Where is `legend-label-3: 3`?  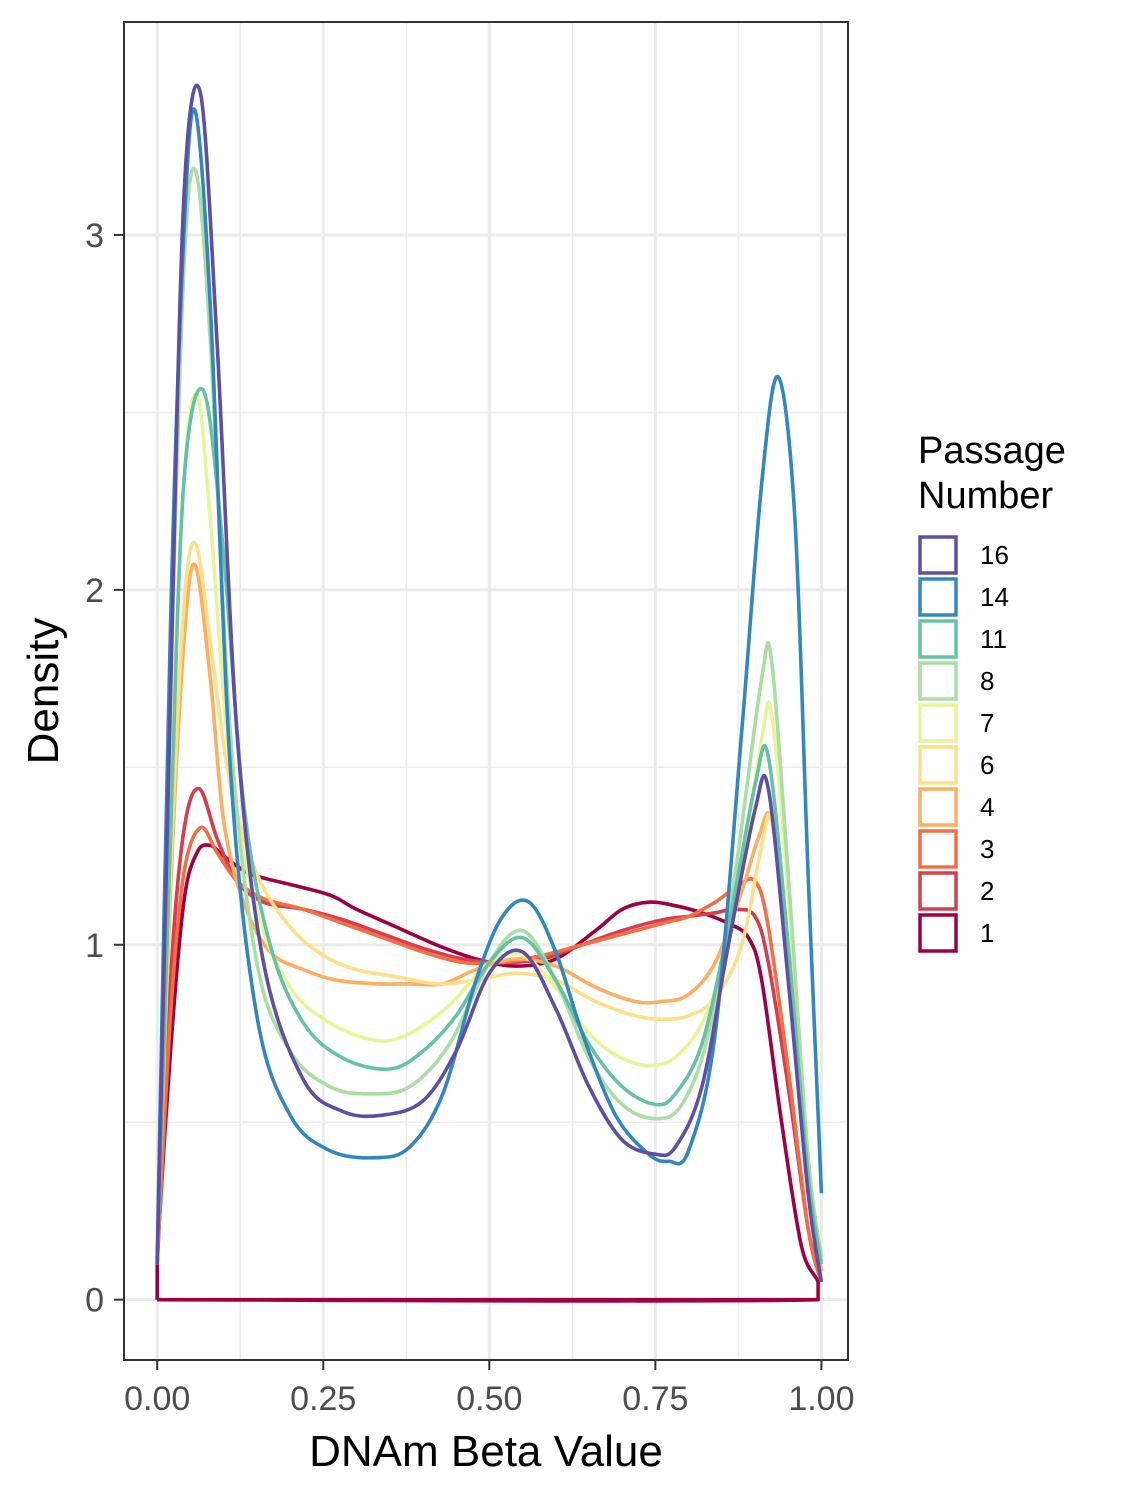 legend-label-3: 3 is located at coordinates (987, 849).